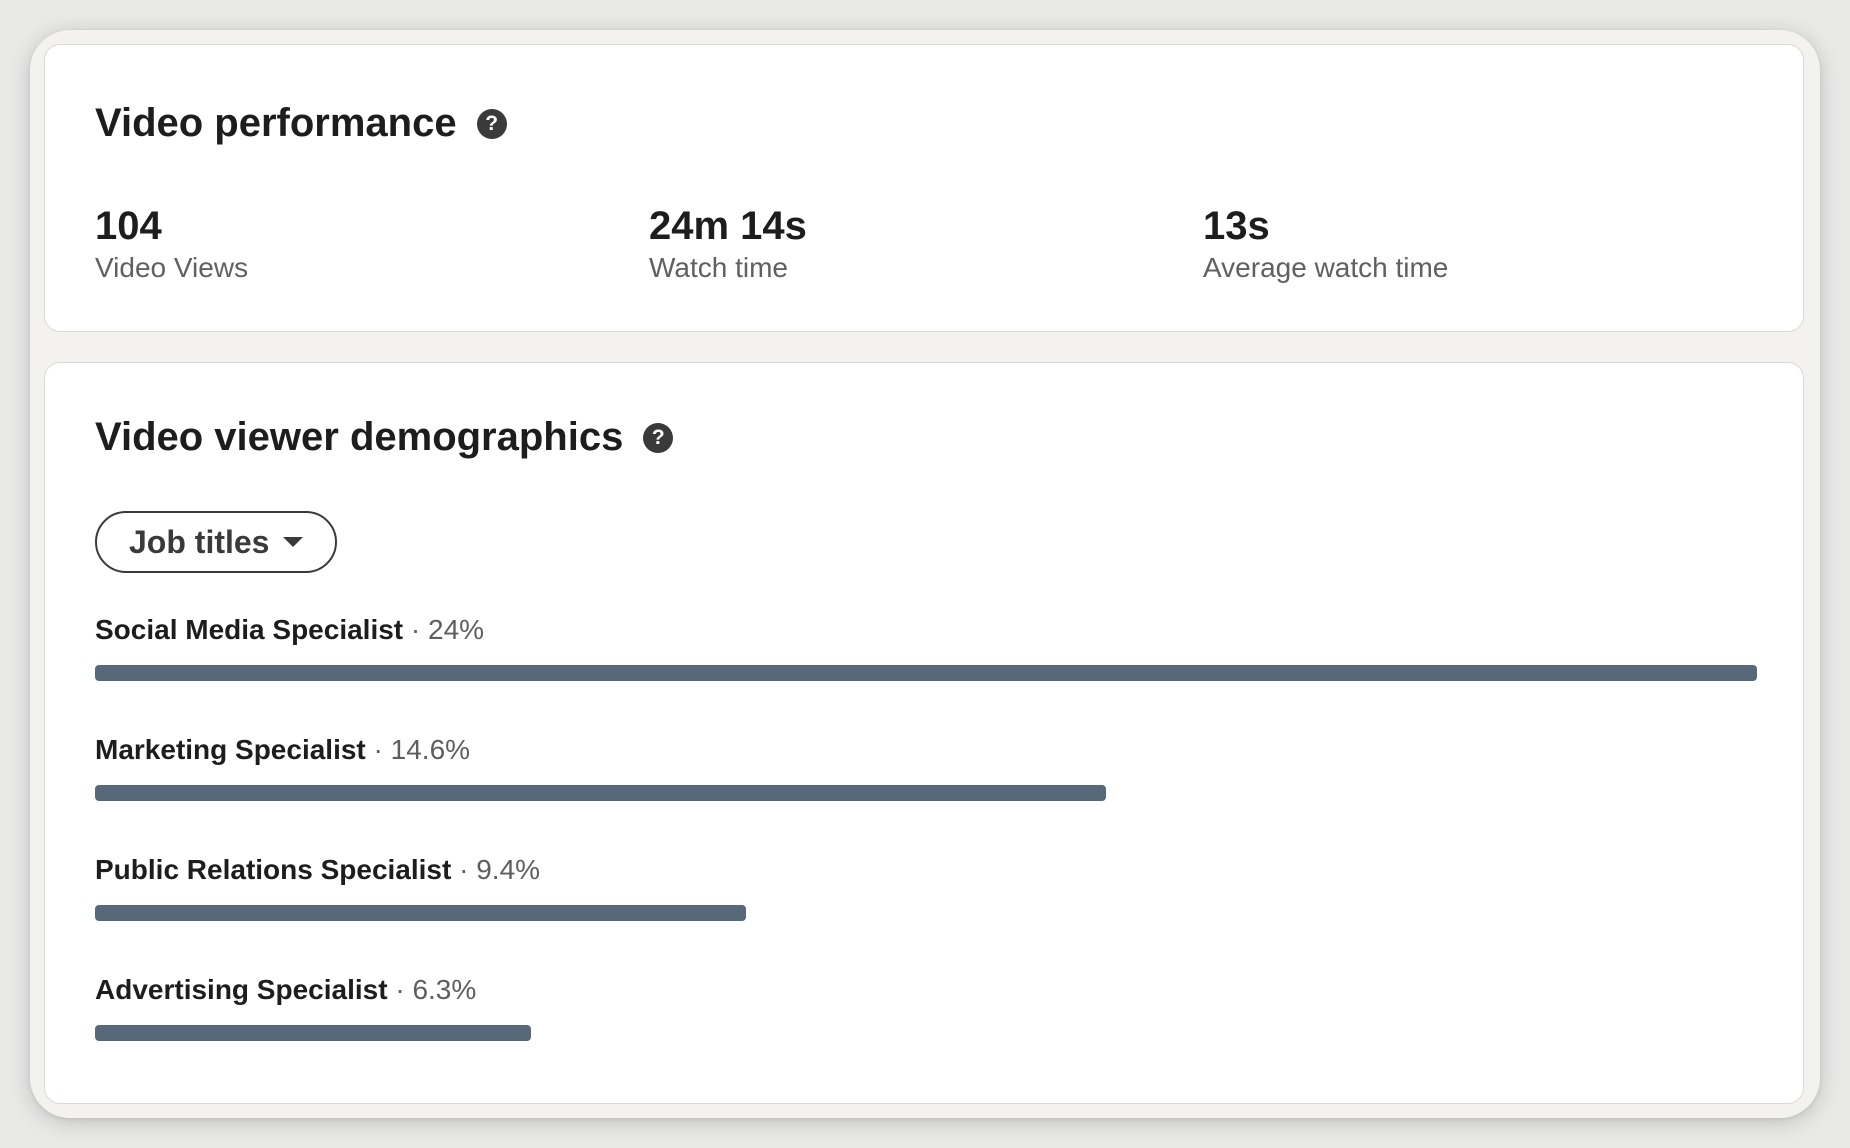 This screenshot has width=1850, height=1148. I want to click on chevron-down-icon, so click(293, 542).